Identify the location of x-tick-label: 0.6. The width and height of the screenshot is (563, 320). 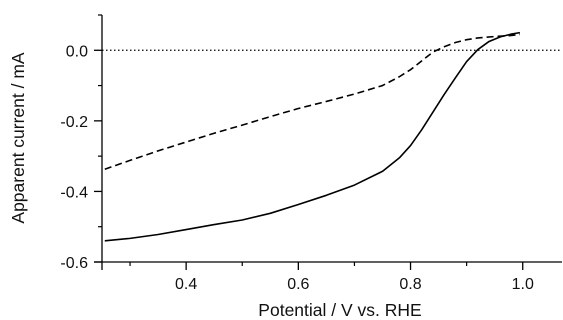
(298, 284).